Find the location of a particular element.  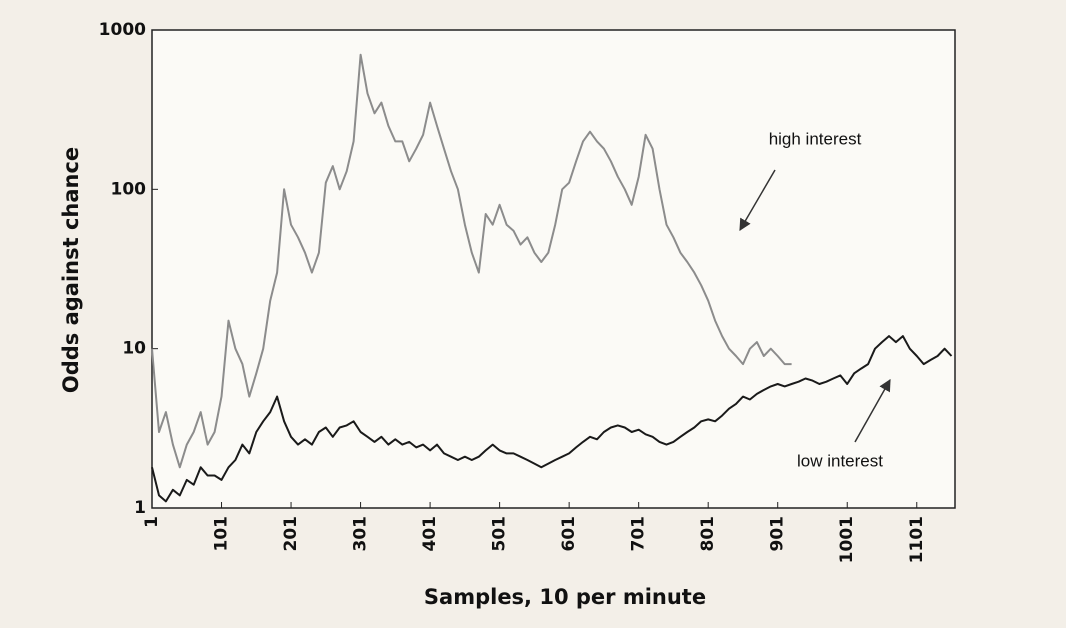

annotation: high interest is located at coordinates (815, 138).